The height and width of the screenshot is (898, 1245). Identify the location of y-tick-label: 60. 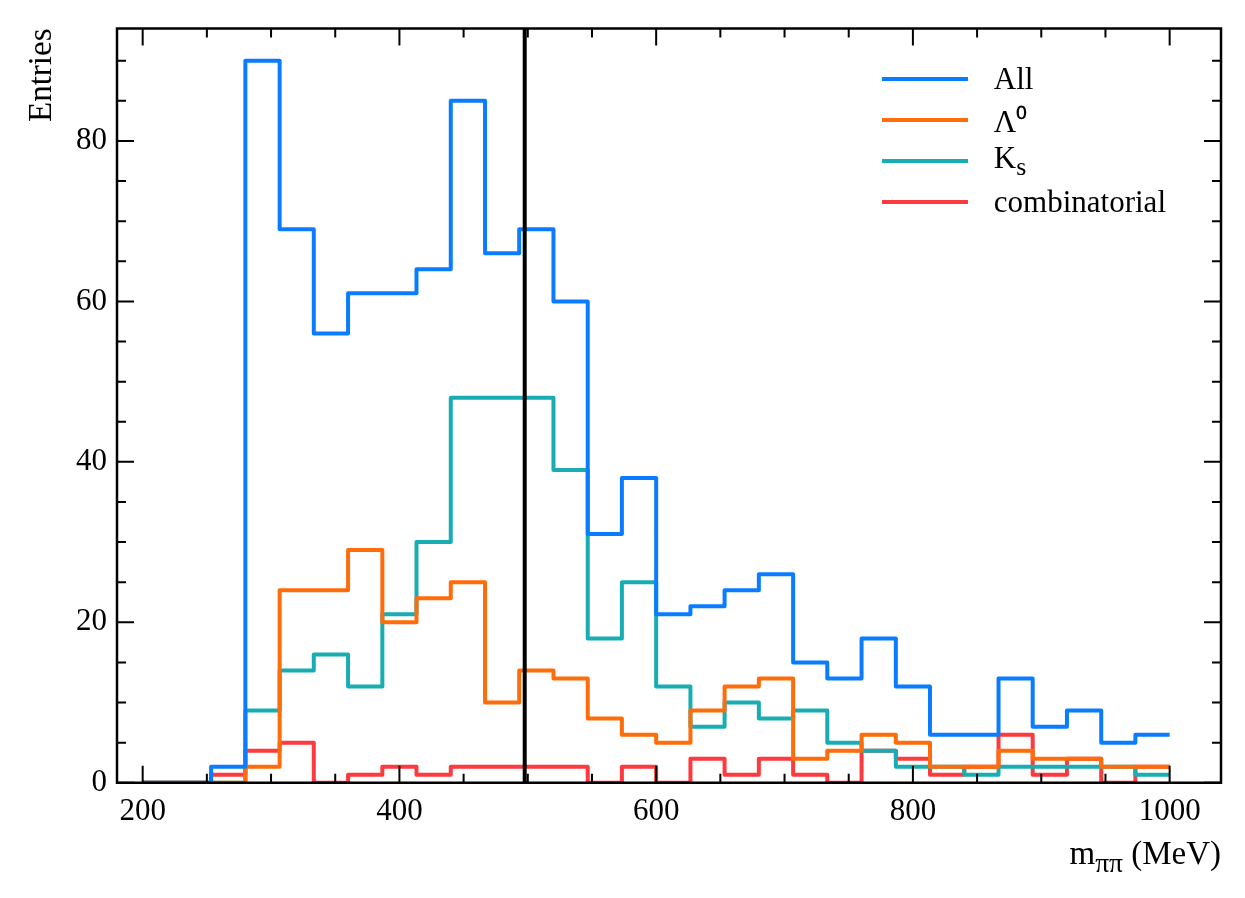
(91, 299).